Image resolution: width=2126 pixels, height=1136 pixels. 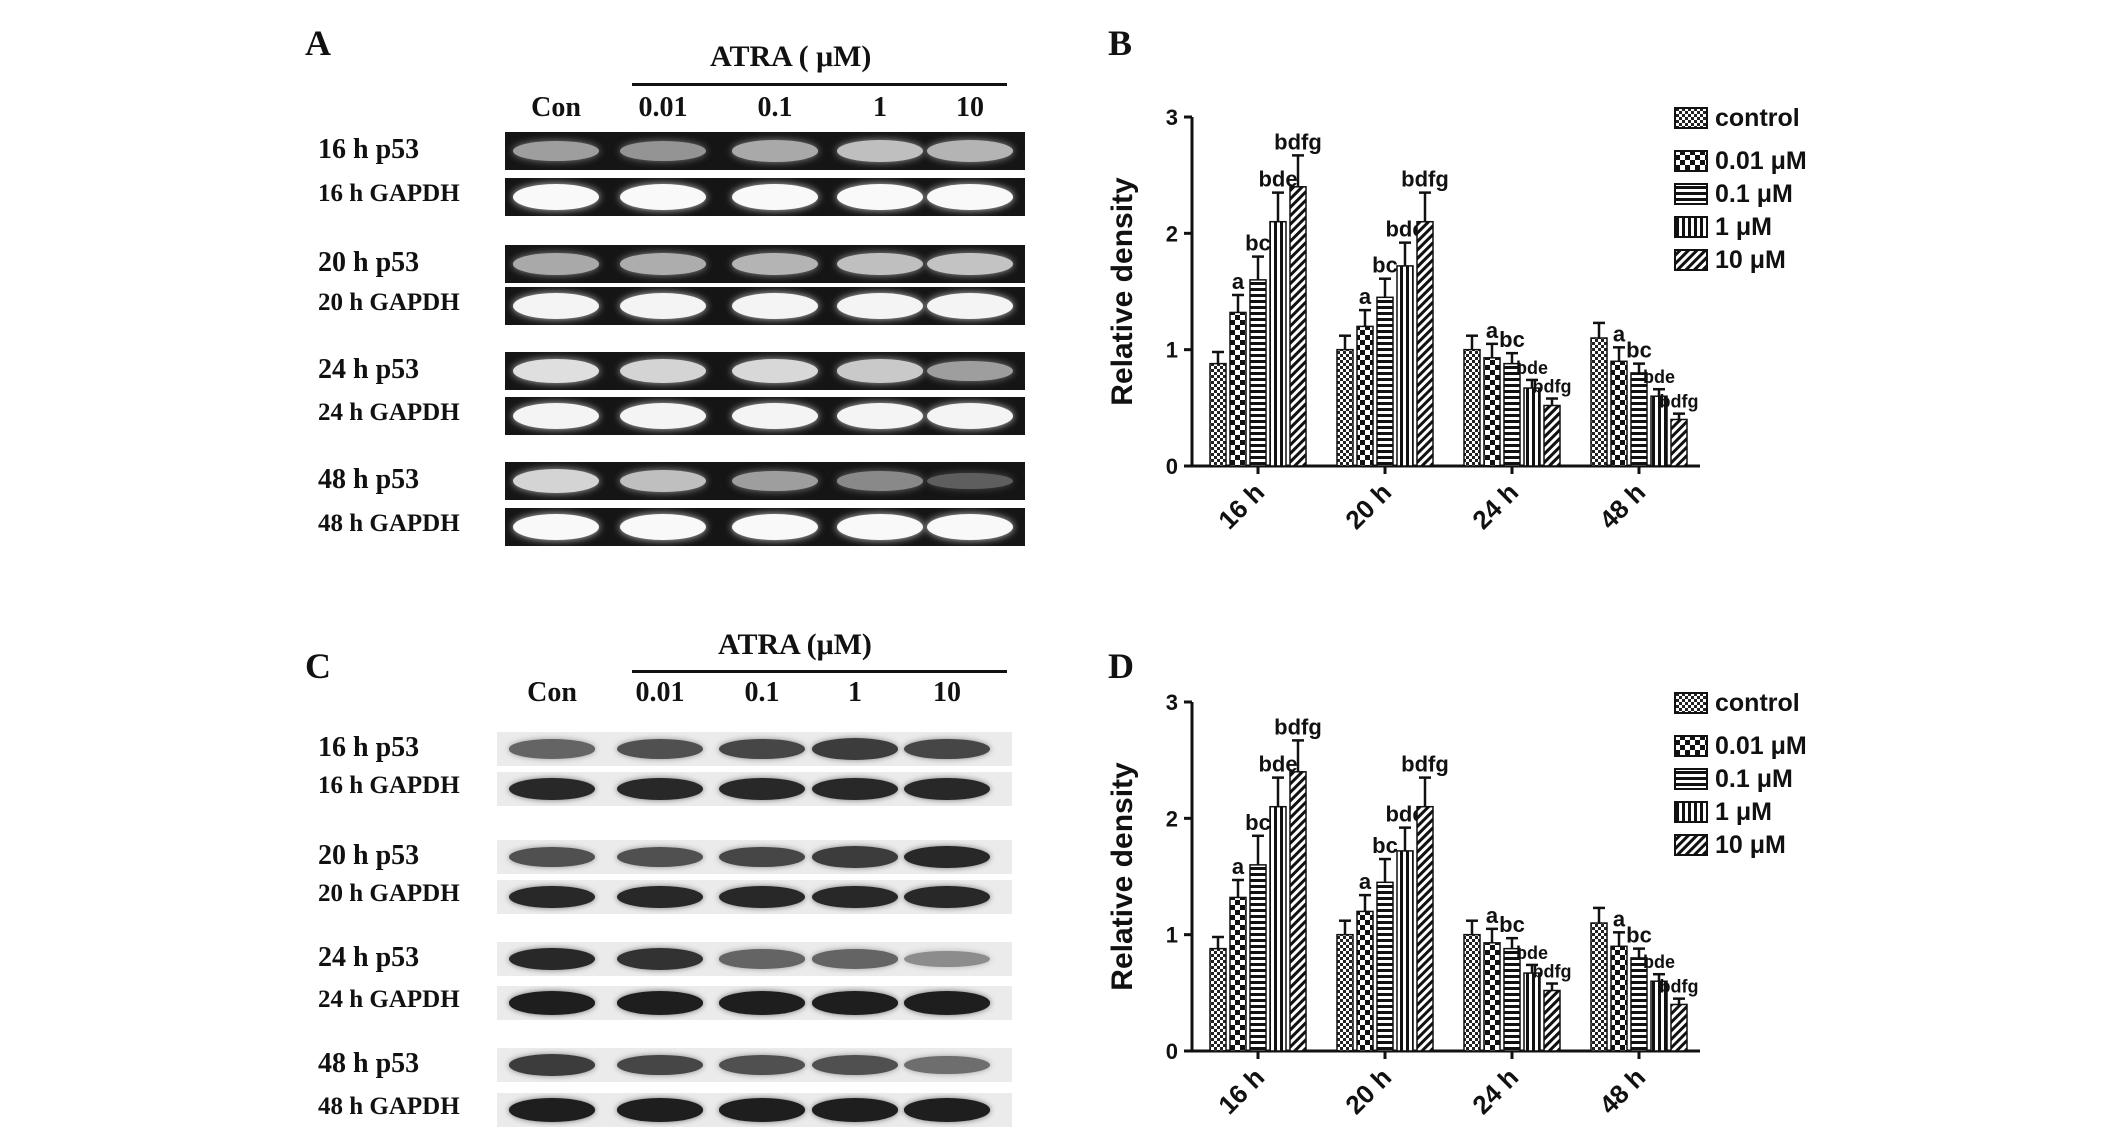 What do you see at coordinates (1659, 377) in the screenshot?
I see `significance-label: bde` at bounding box center [1659, 377].